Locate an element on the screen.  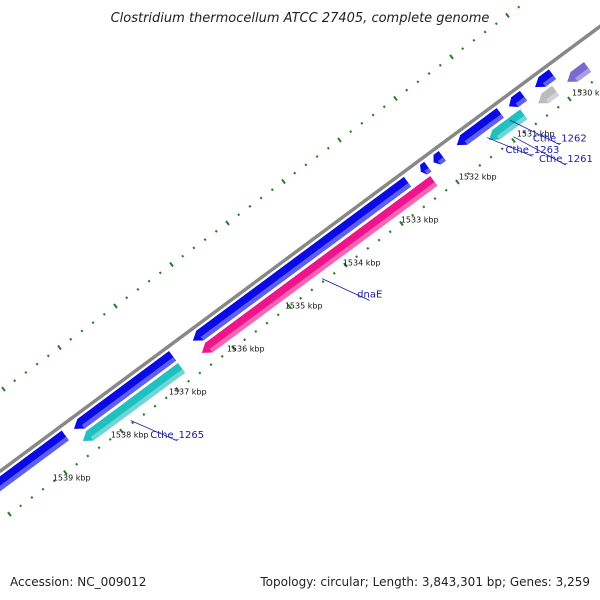
tick-label: 1535 kbp is located at coordinates (304, 305).